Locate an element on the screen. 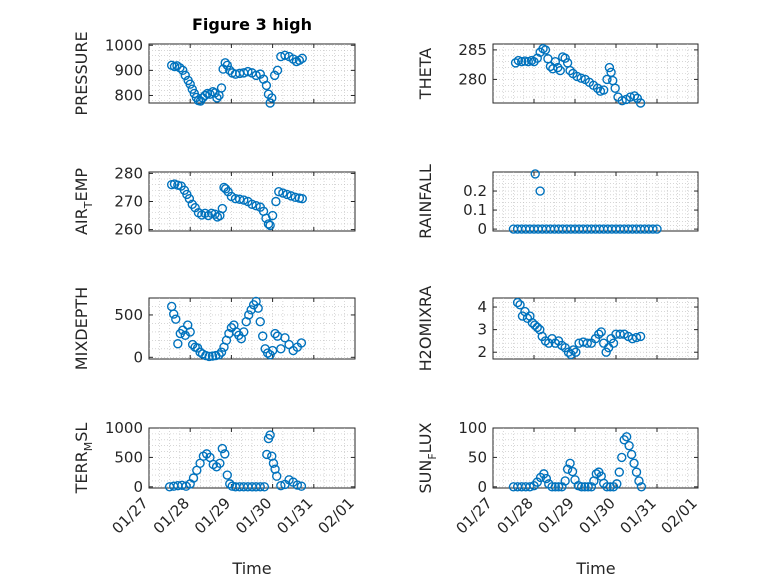 This screenshot has height=583, width=778. y-tick-label: 280 is located at coordinates (472, 79).